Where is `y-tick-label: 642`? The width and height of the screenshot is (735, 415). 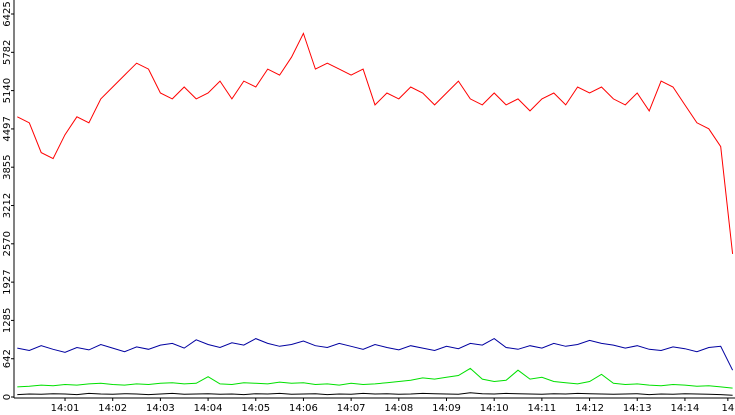 y-tick-label: 642 is located at coordinates (7, 358).